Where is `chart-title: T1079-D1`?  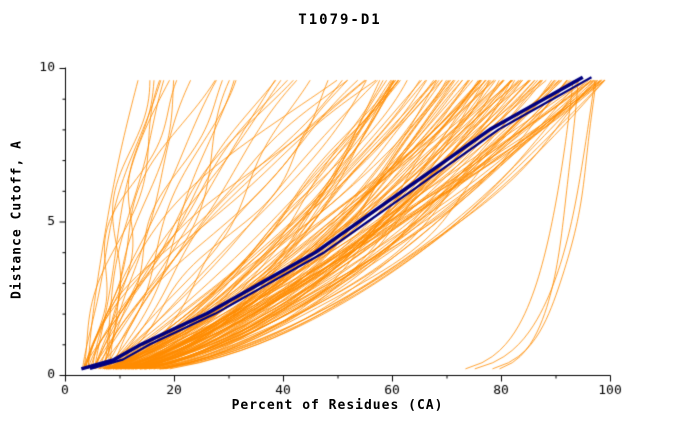
chart-title: T1079-D1 is located at coordinates (340, 20).